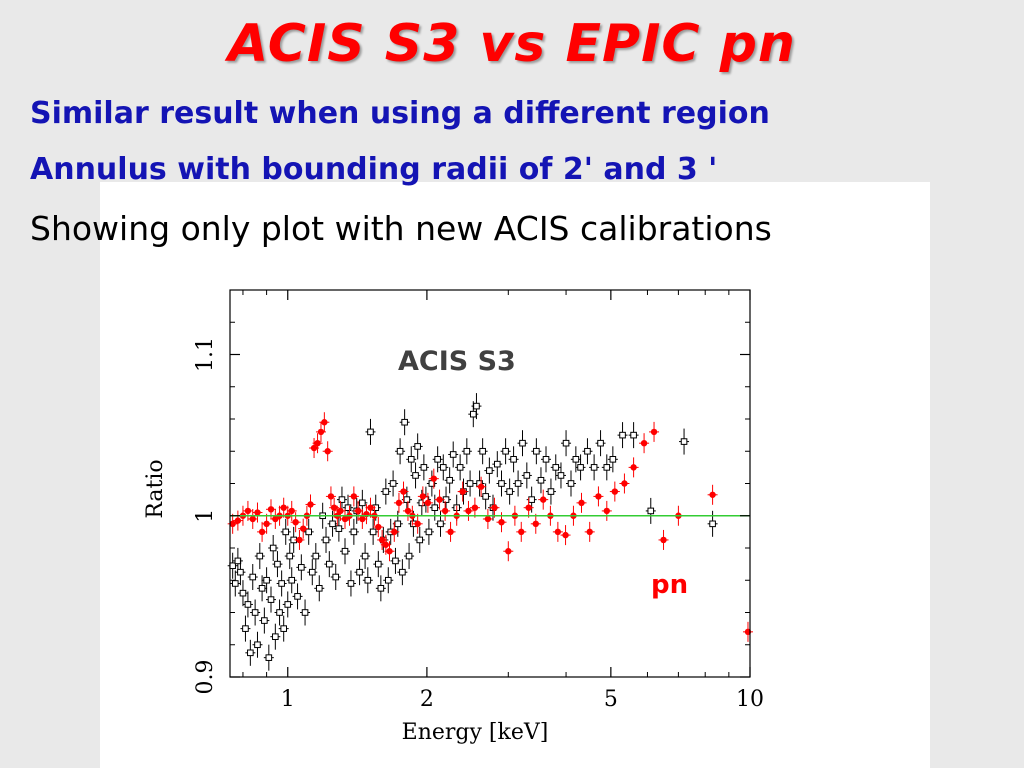  What do you see at coordinates (205, 516) in the screenshot?
I see `y-tick-label: 1` at bounding box center [205, 516].